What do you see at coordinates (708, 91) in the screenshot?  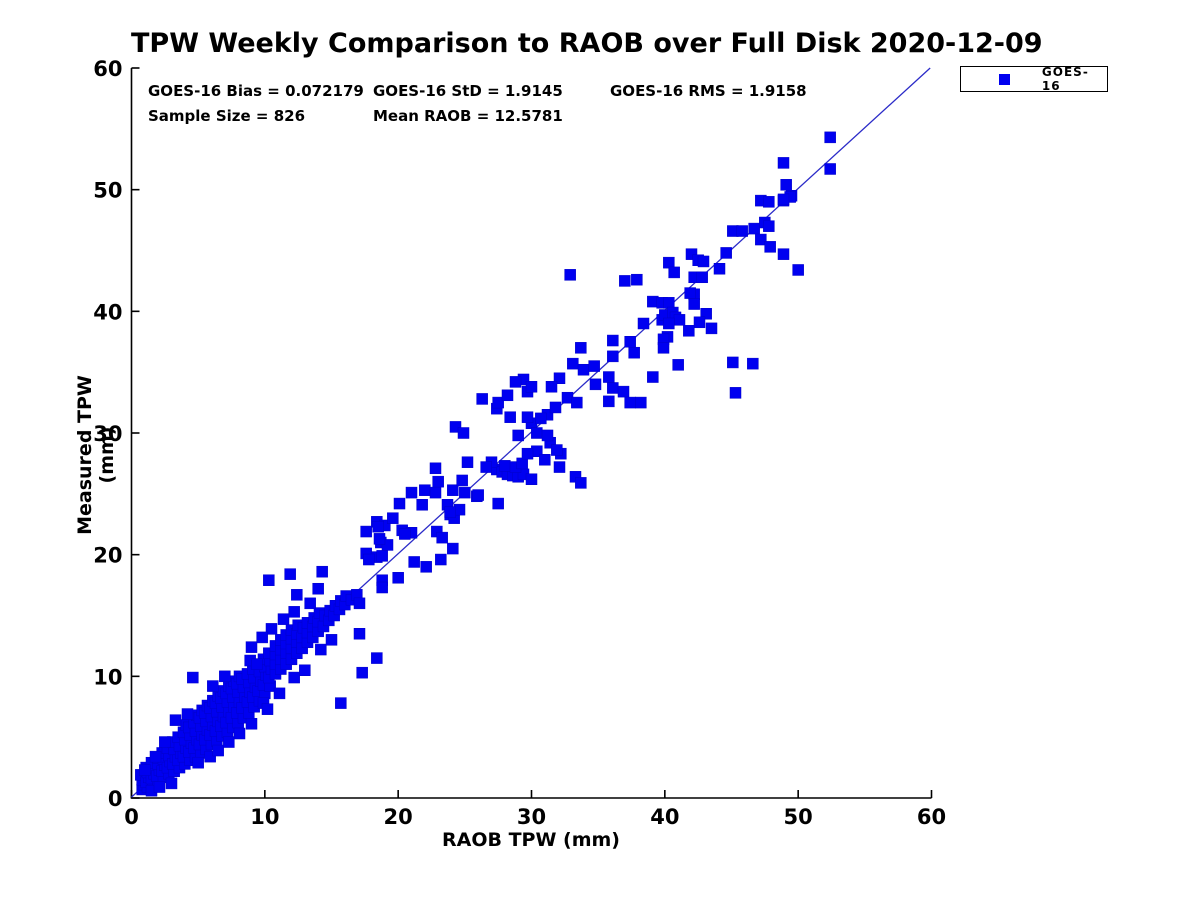 I see `stat-rms: GOES-16 RMS = 1.9158` at bounding box center [708, 91].